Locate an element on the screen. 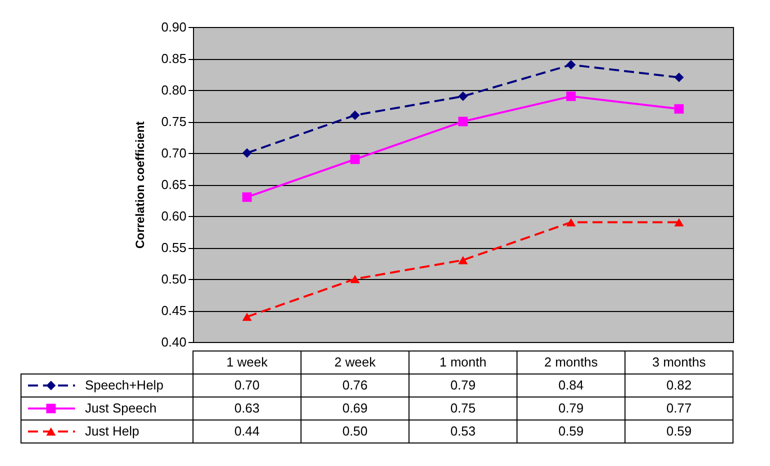 The width and height of the screenshot is (770, 466). data-label: 0.53 is located at coordinates (463, 431).